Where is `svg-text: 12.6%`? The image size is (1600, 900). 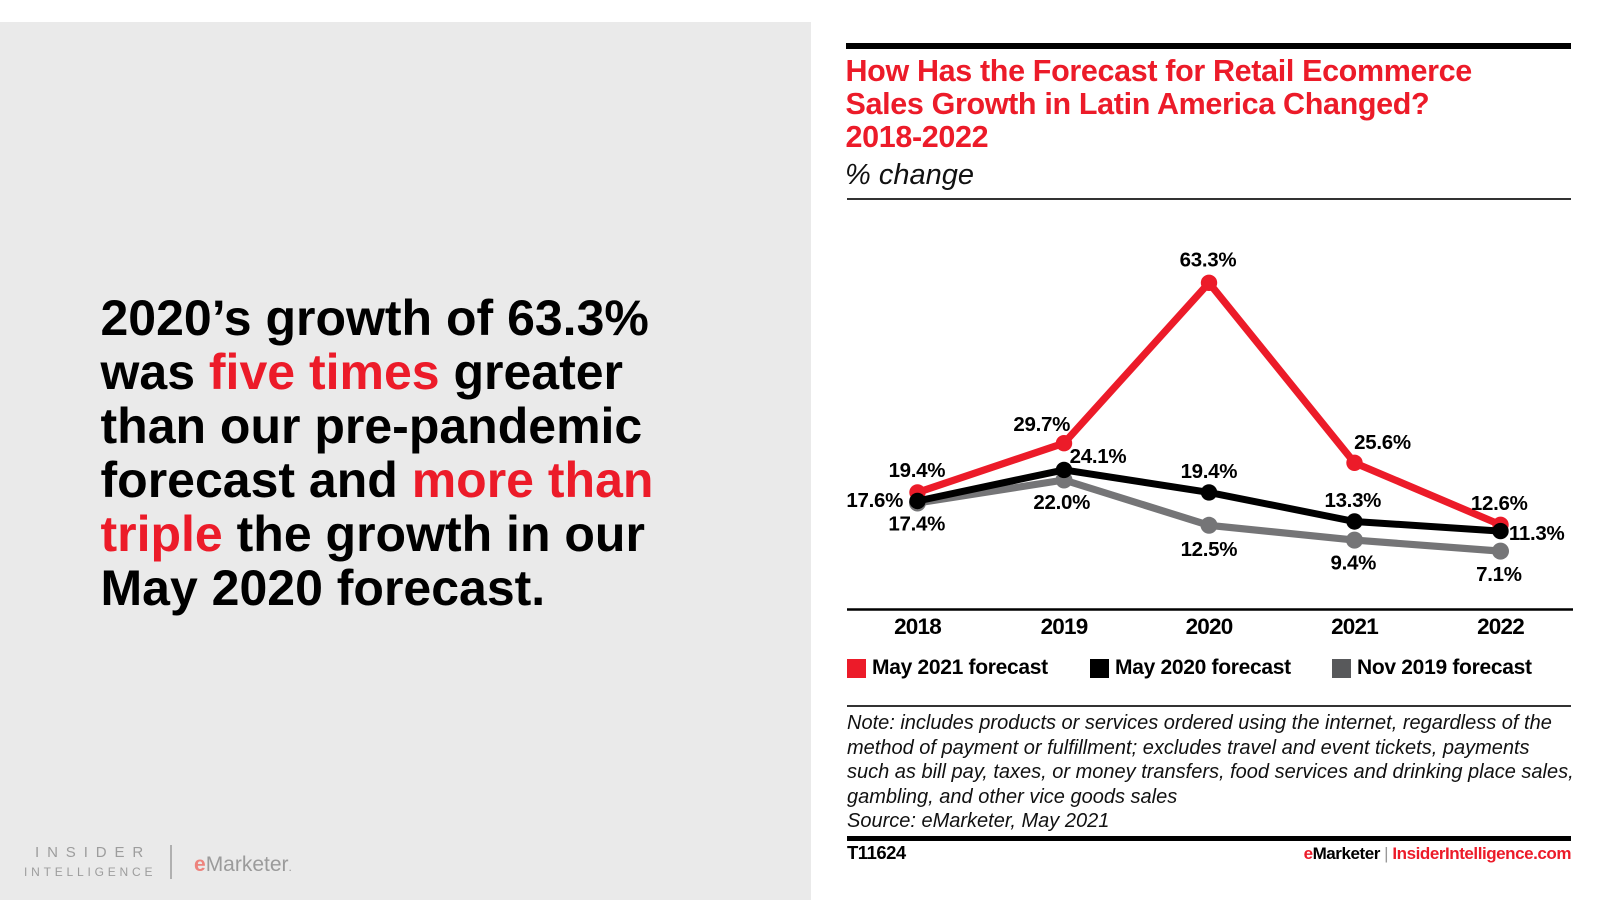
svg-text: 12.6% is located at coordinates (1499, 503).